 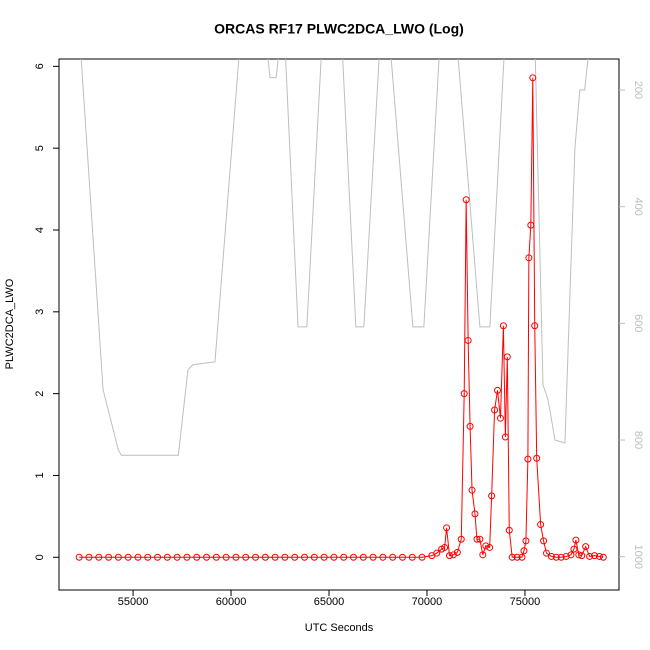 What do you see at coordinates (638, 440) in the screenshot?
I see `y2-tick-label: 800` at bounding box center [638, 440].